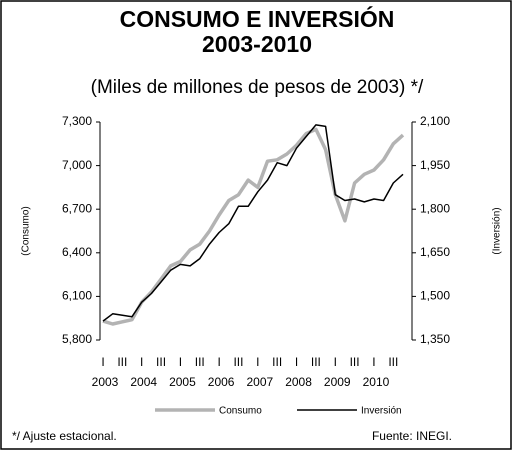 The image size is (514, 451). What do you see at coordinates (77, 339) in the screenshot?
I see `y-tick-label: 5,800` at bounding box center [77, 339].